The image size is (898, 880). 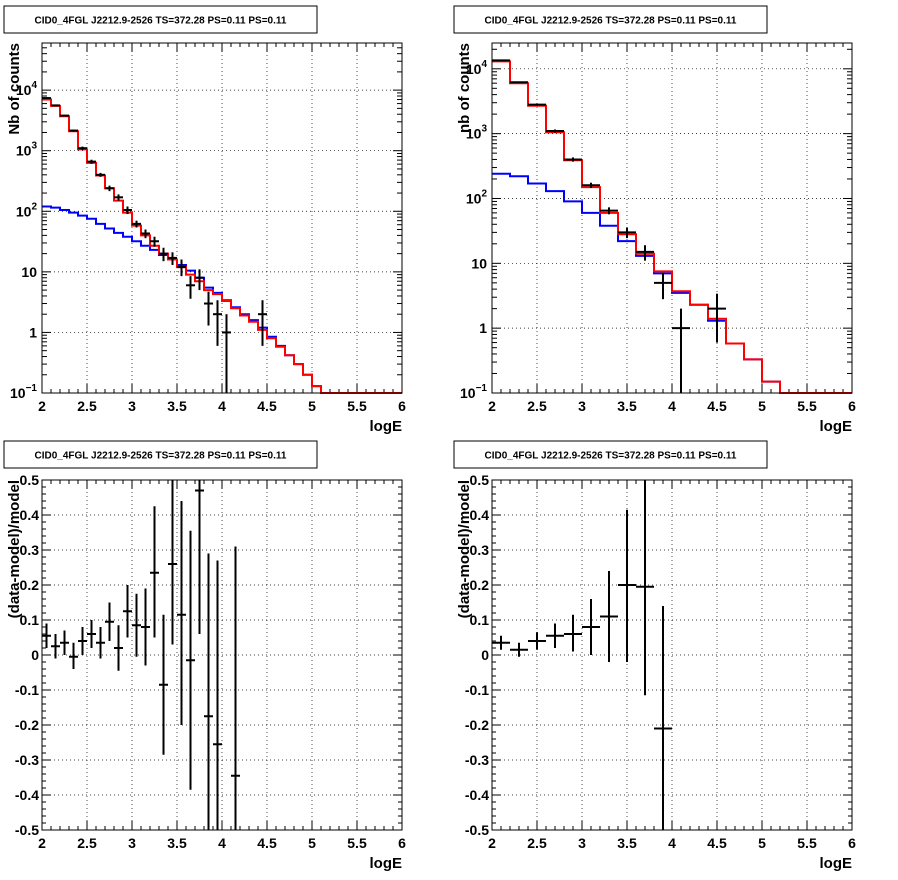 I want to click on y-tick-label: -0.2, so click(x=477, y=725).